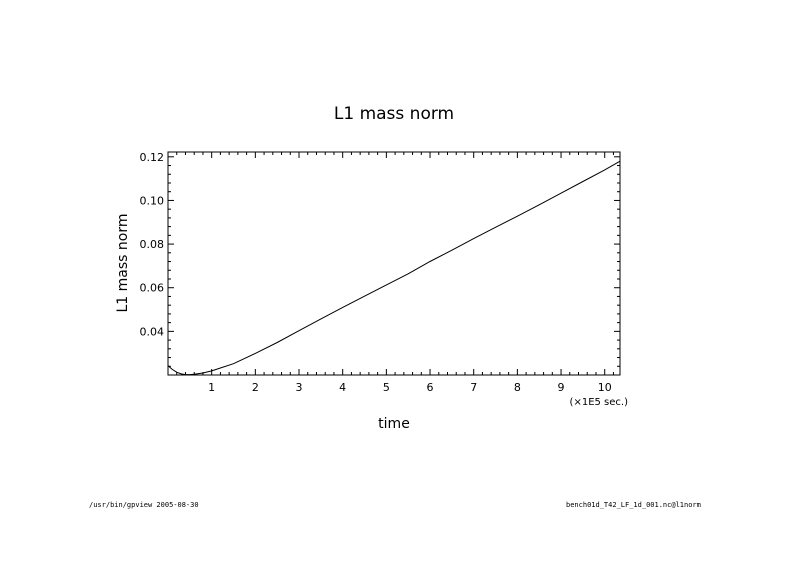  Describe the element at coordinates (561, 387) in the screenshot. I see `x-tick-label: 9` at that location.